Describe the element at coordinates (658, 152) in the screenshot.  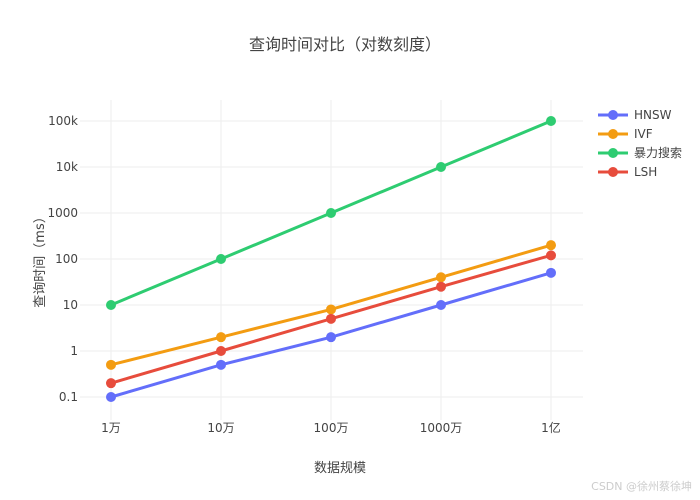
I see `legend-label: 暴力搜索` at that location.